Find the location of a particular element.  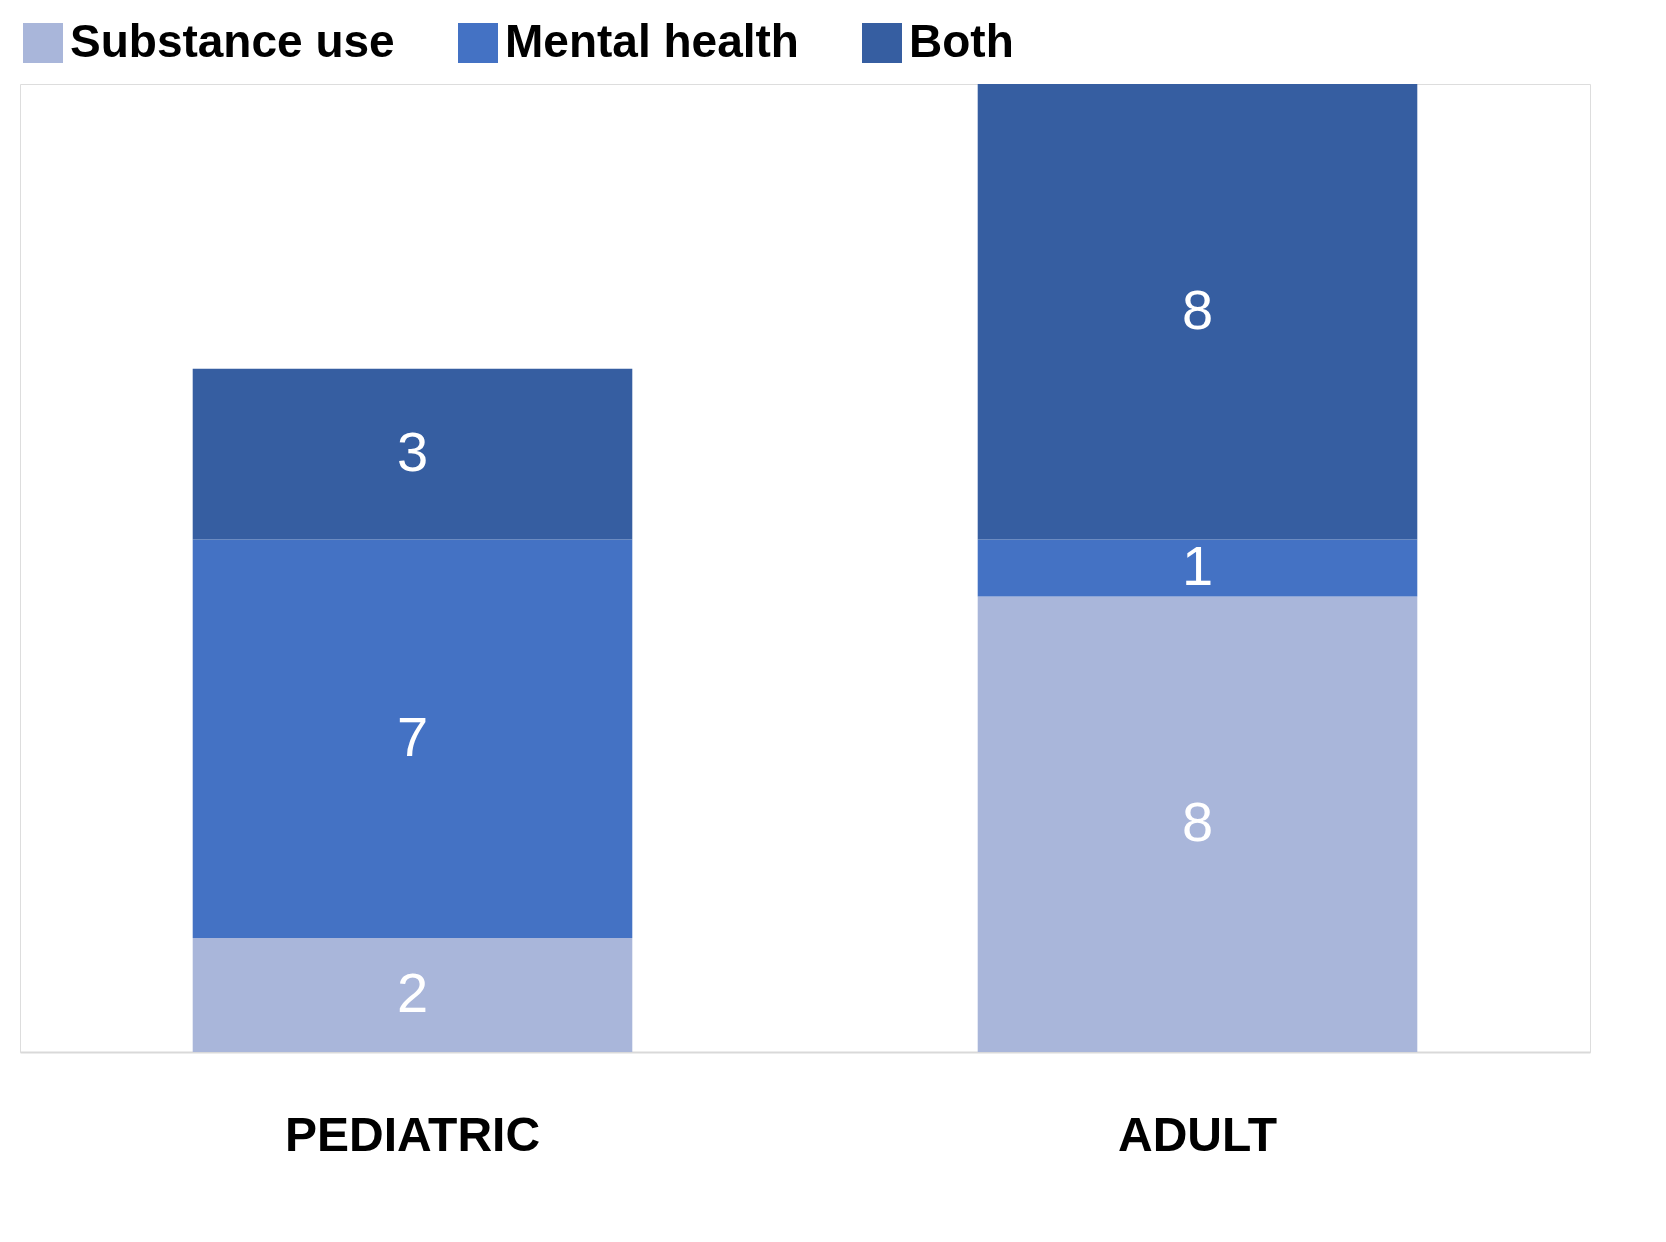

data-label: 2 is located at coordinates (412, 993).